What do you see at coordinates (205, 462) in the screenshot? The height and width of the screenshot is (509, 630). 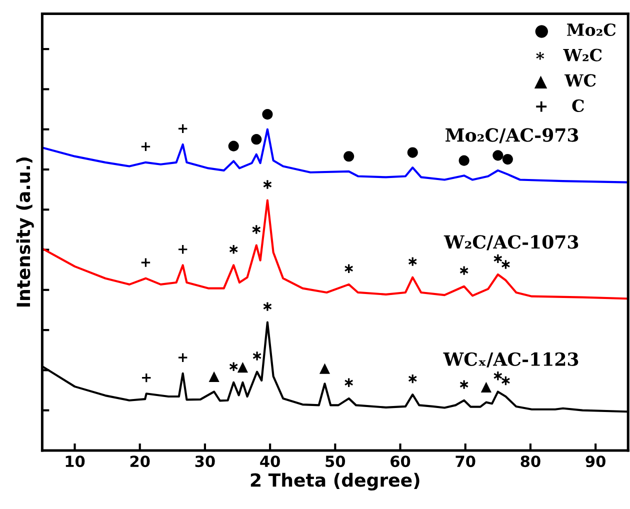 I see `x-tick-label: 30` at bounding box center [205, 462].